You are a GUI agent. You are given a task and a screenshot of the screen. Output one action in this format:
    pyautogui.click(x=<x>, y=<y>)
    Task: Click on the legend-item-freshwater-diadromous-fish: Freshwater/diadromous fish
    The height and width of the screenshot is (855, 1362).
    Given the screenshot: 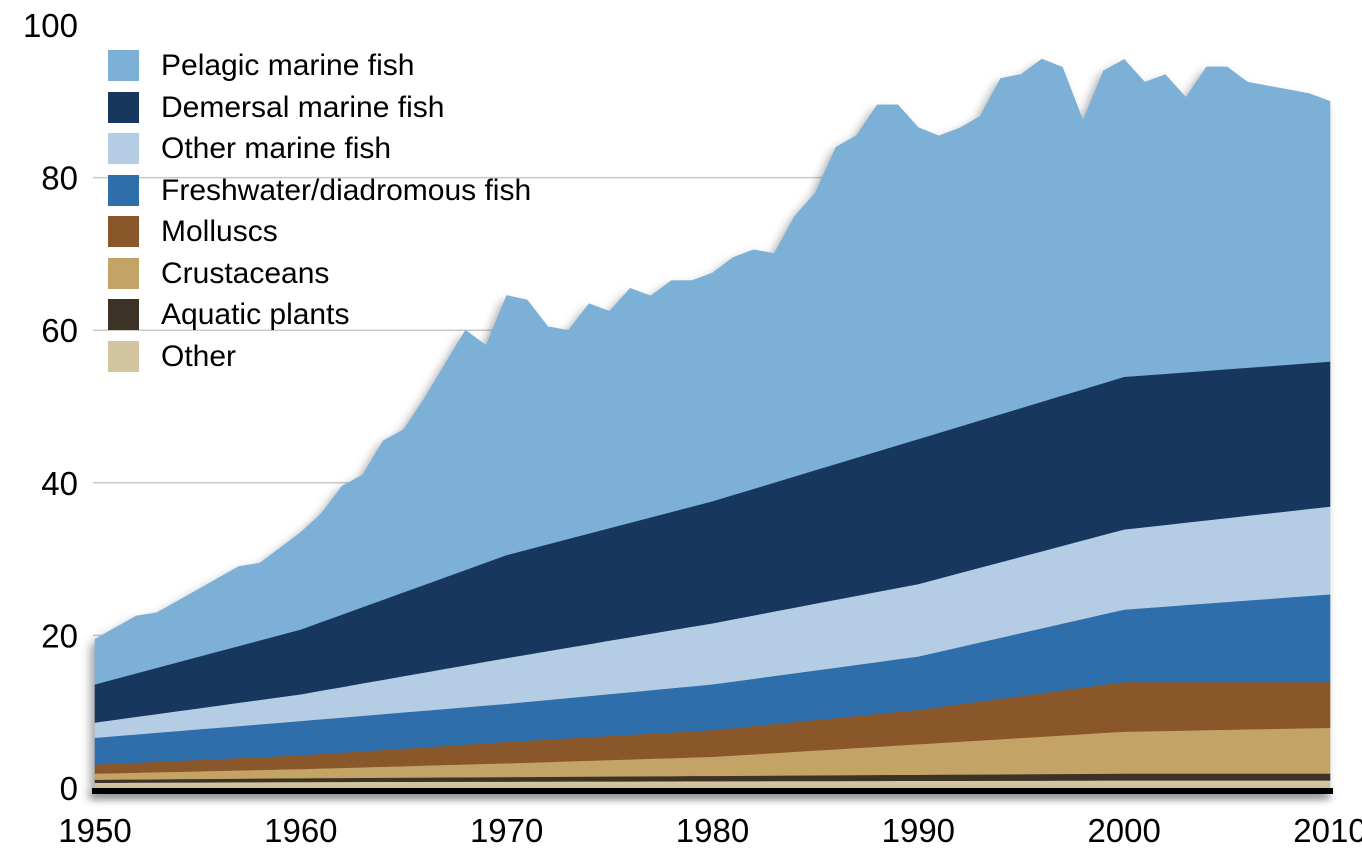 What is the action you would take?
    pyautogui.click(x=320, y=190)
    